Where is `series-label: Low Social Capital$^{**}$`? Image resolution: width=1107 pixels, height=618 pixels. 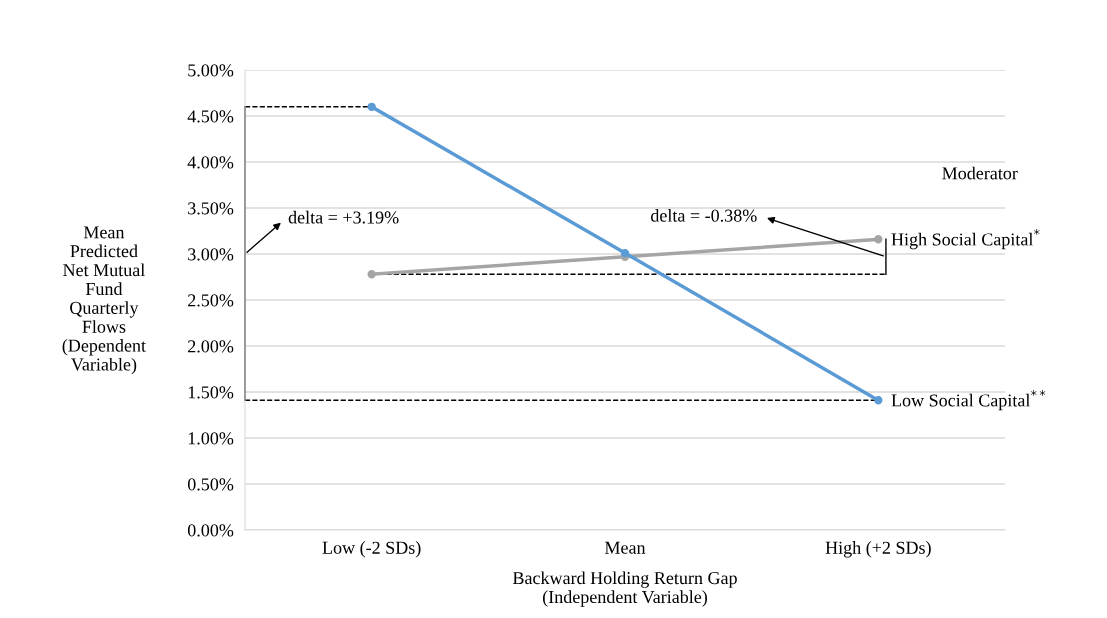
series-label: Low Social Capital$^{**}$ is located at coordinates (968, 400).